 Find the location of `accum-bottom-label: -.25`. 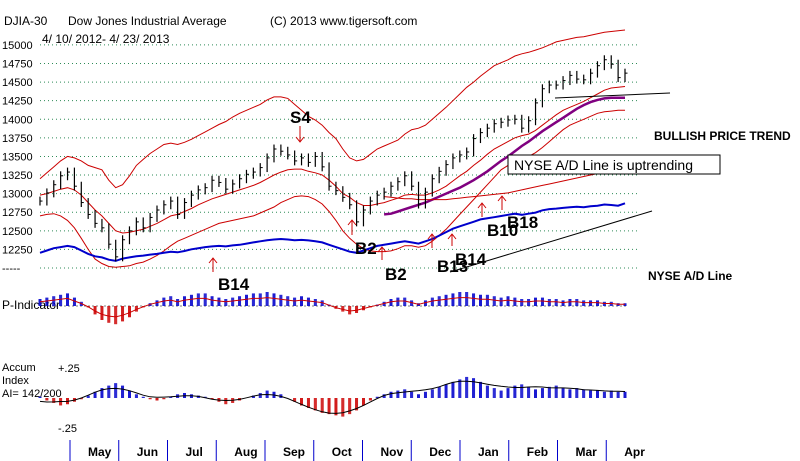

accum-bottom-label: -.25 is located at coordinates (67, 429).